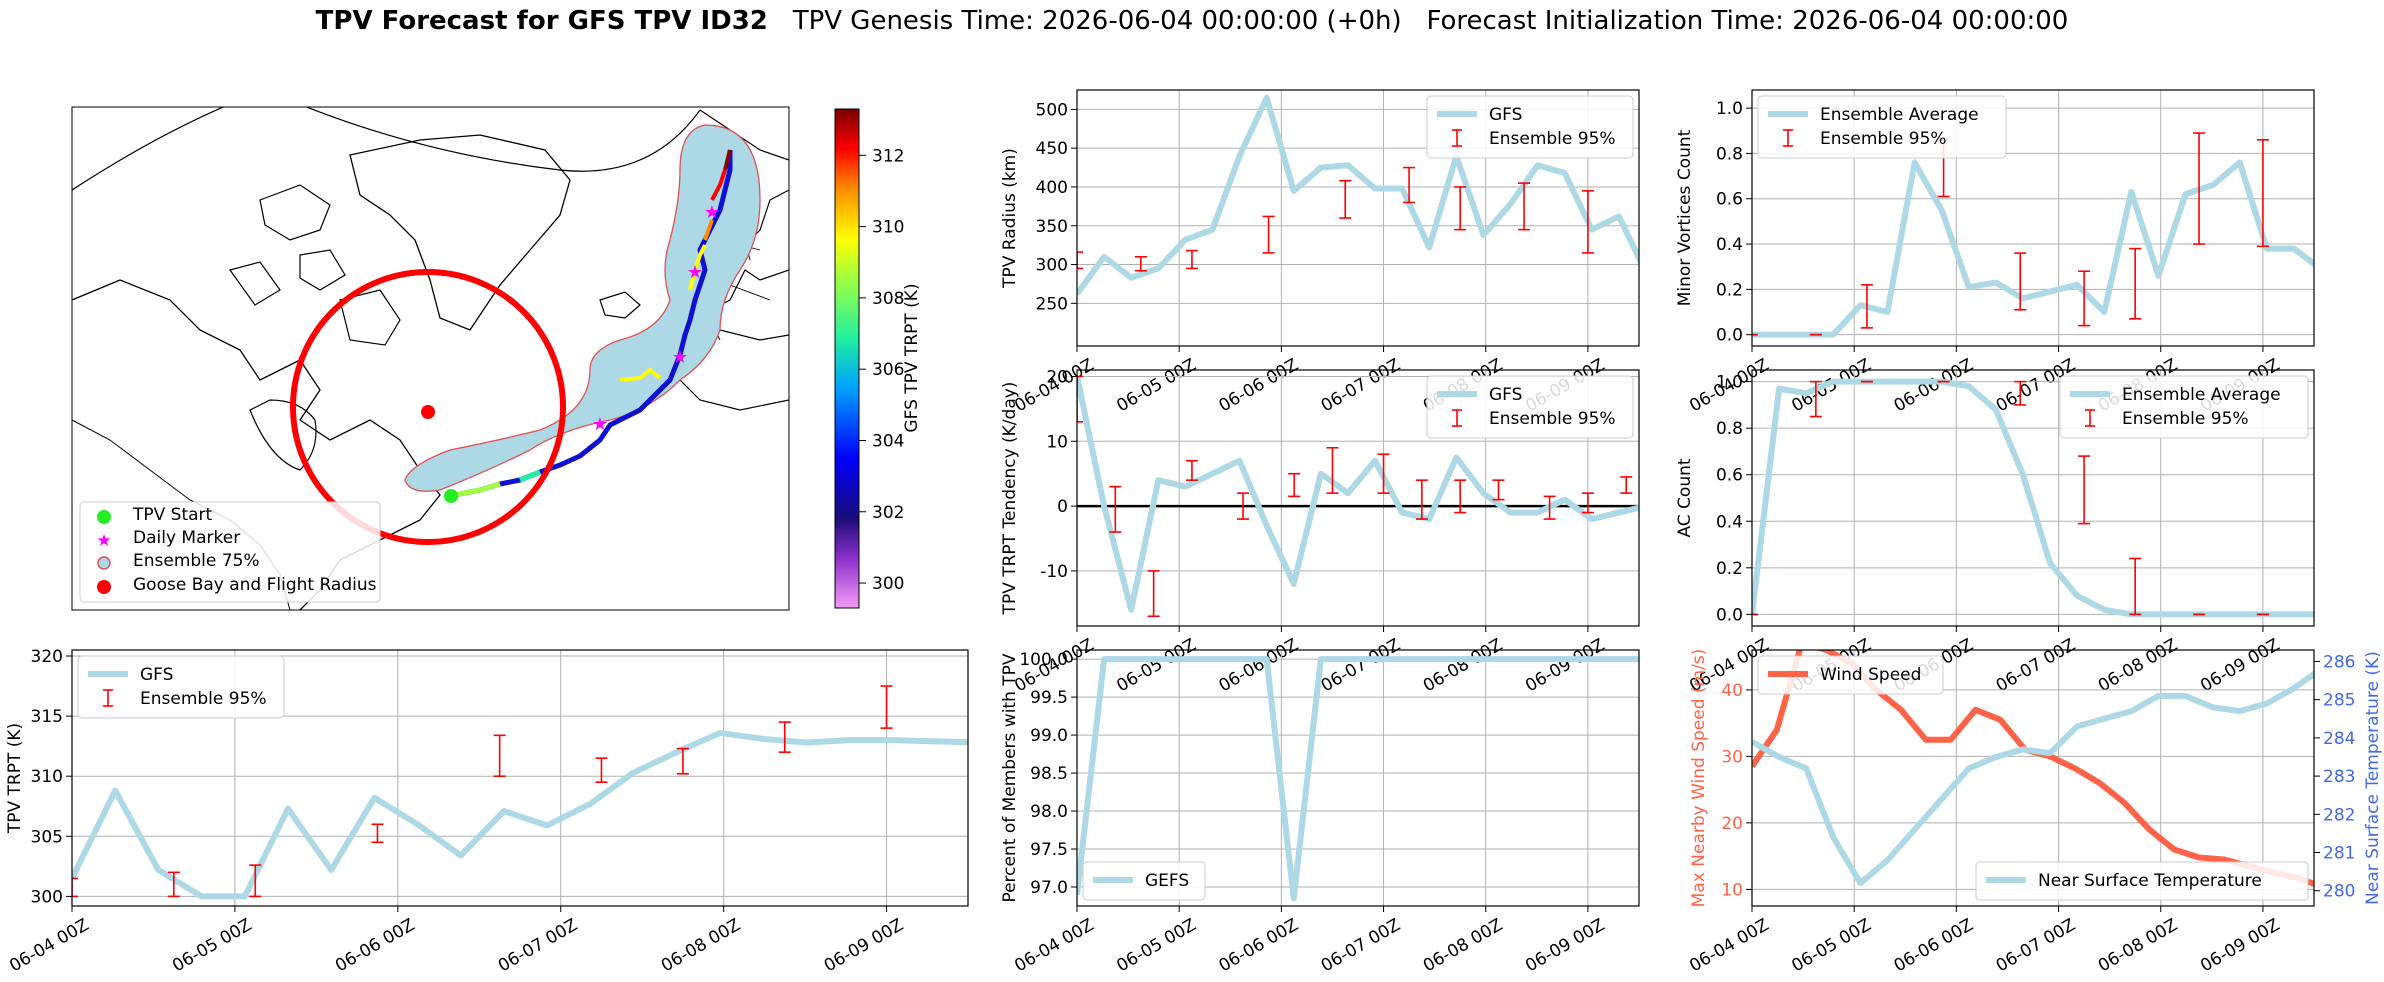 The image size is (2384, 982). What do you see at coordinates (1732, 691) in the screenshot?
I see `y-tick-label: 40` at bounding box center [1732, 691].